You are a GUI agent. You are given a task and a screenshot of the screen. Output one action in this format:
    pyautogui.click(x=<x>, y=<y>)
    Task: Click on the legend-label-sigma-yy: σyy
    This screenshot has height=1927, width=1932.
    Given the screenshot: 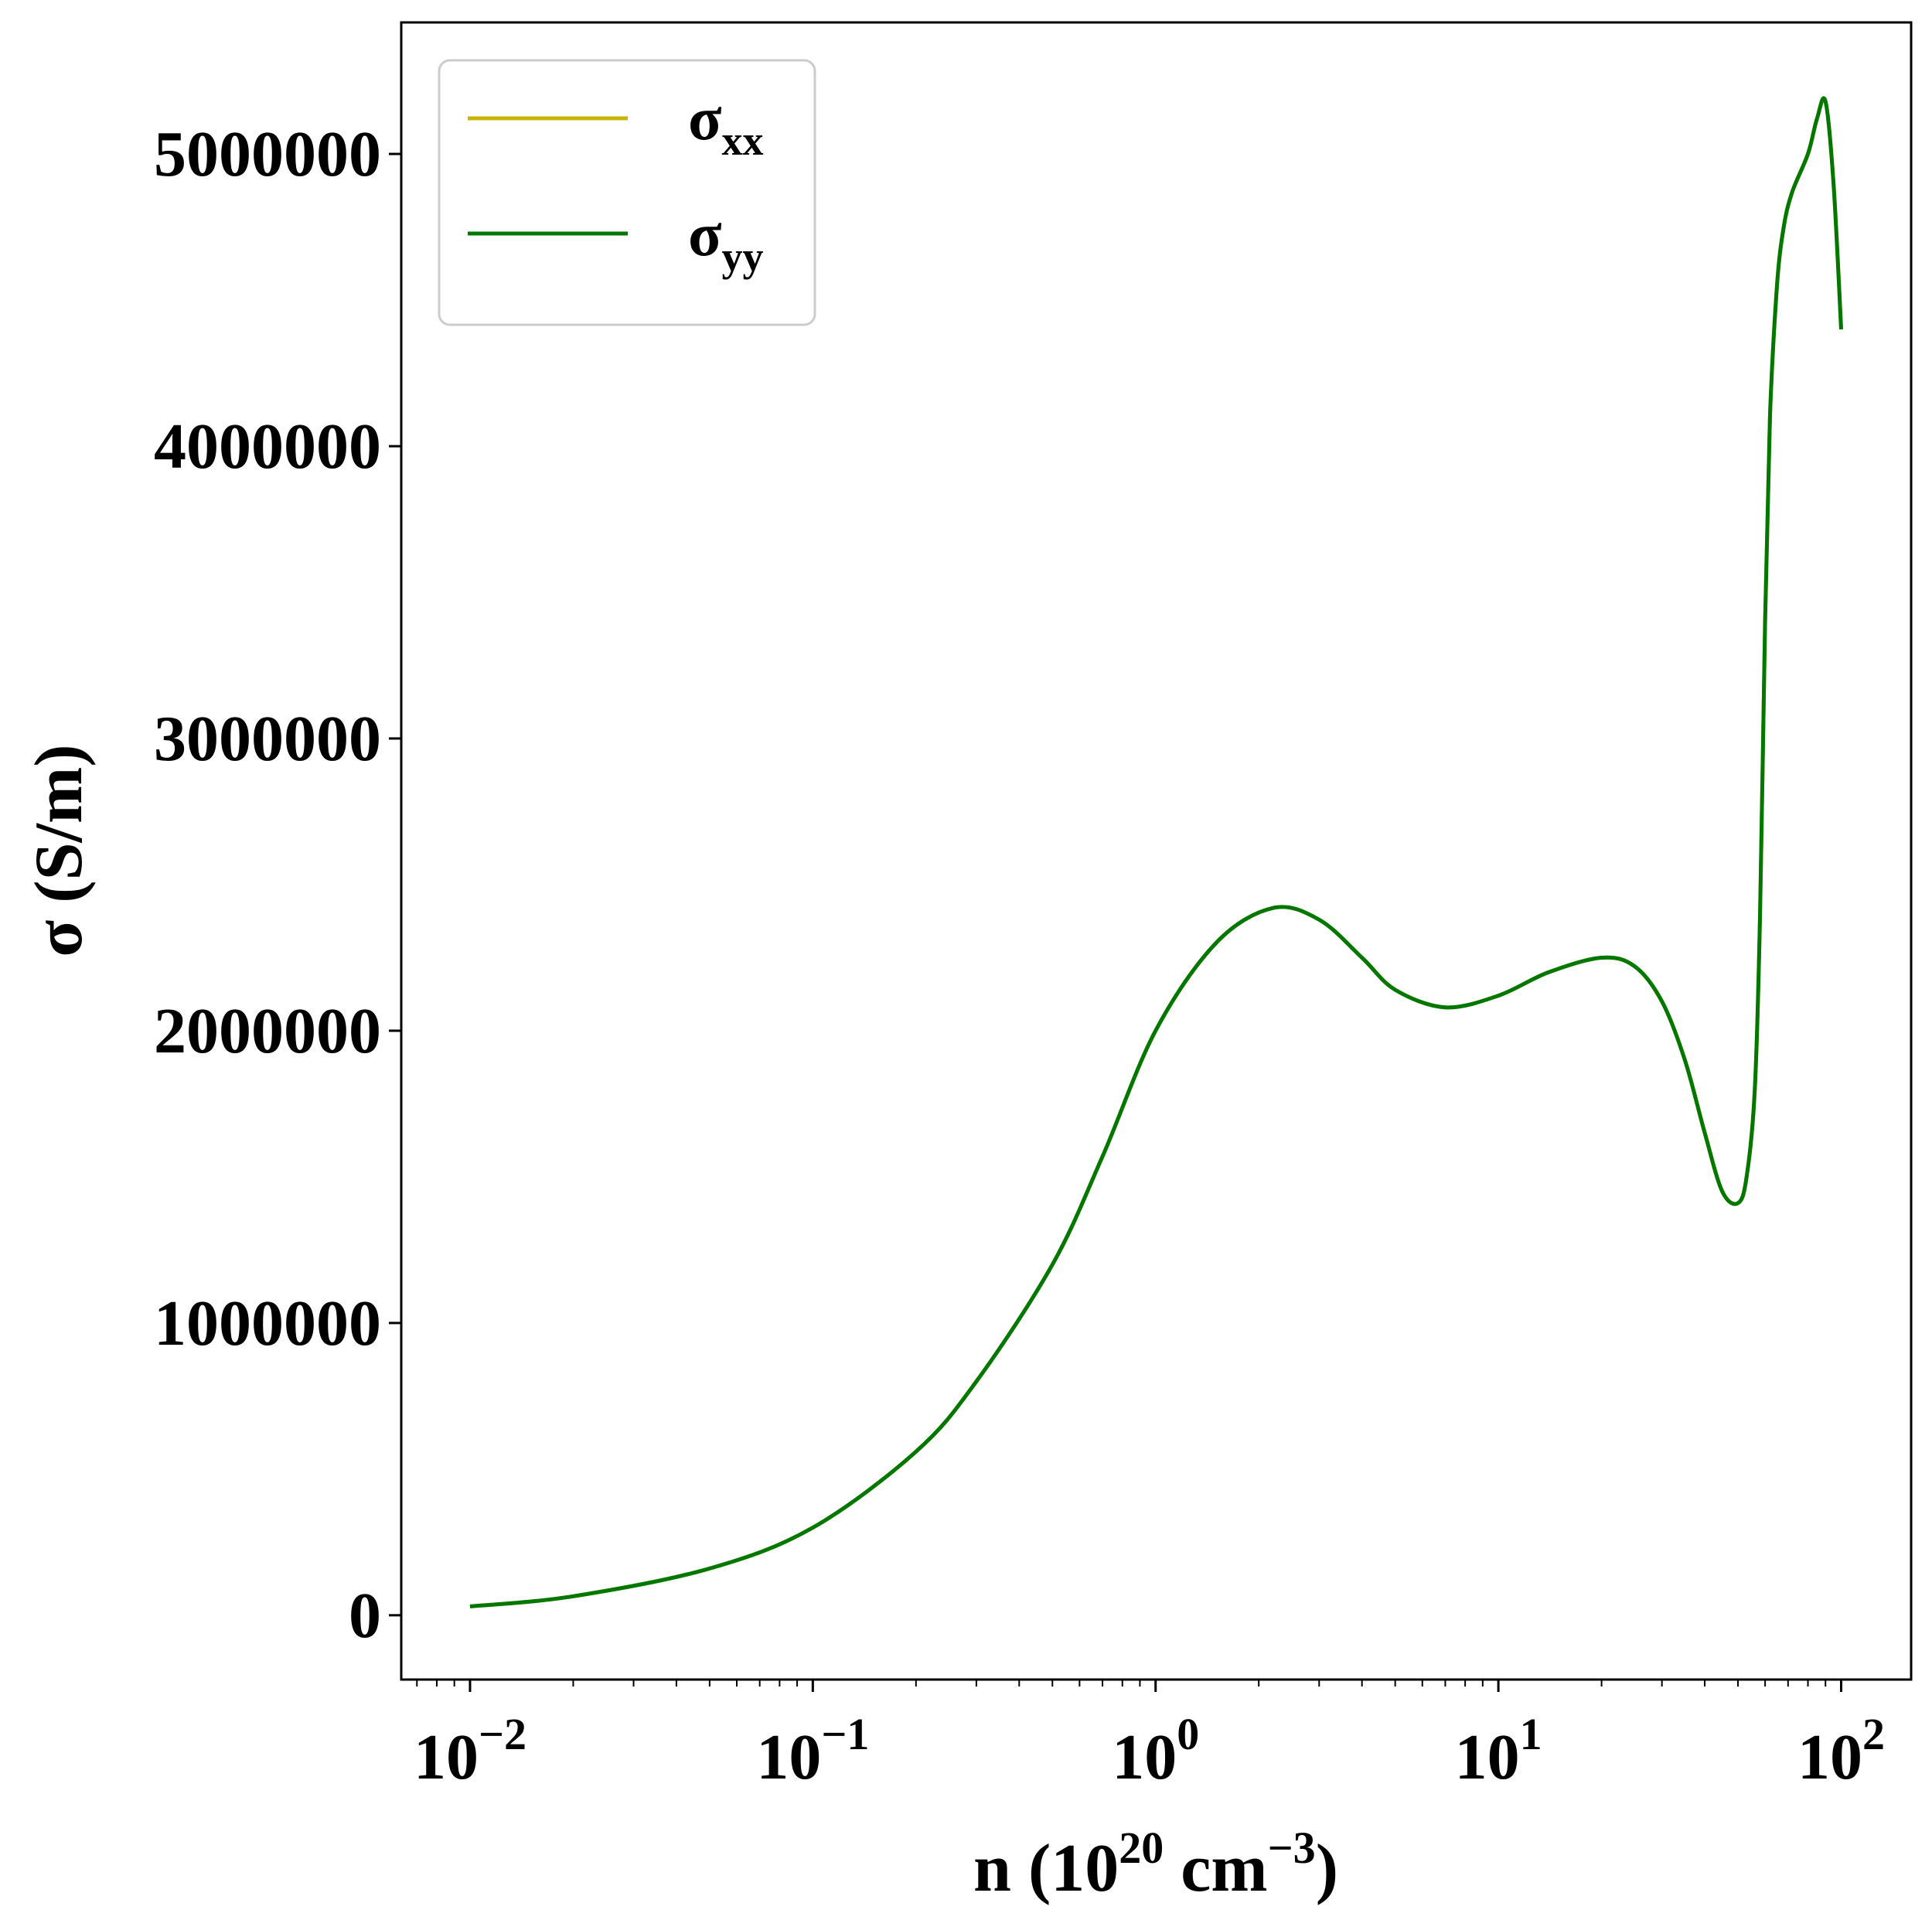 What is the action you would take?
    pyautogui.click(x=726, y=240)
    